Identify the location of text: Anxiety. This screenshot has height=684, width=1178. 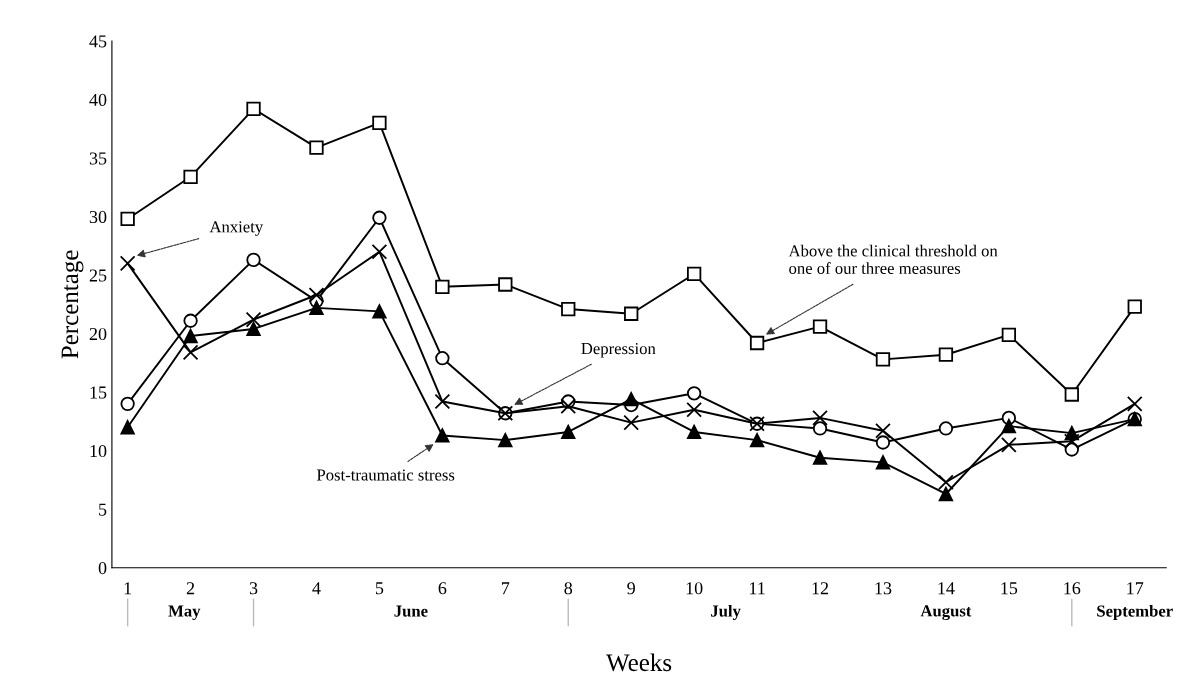
(236, 228).